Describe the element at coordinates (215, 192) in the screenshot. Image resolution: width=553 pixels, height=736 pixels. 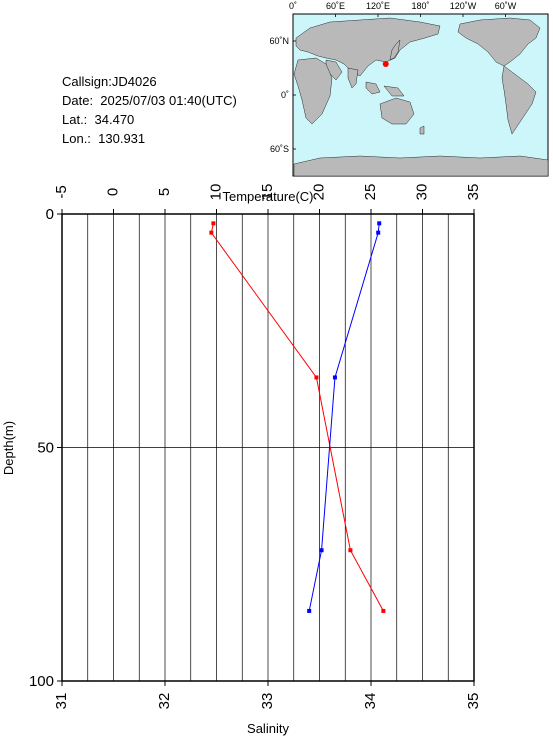
I see `top-axis-tick-label: 10` at that location.